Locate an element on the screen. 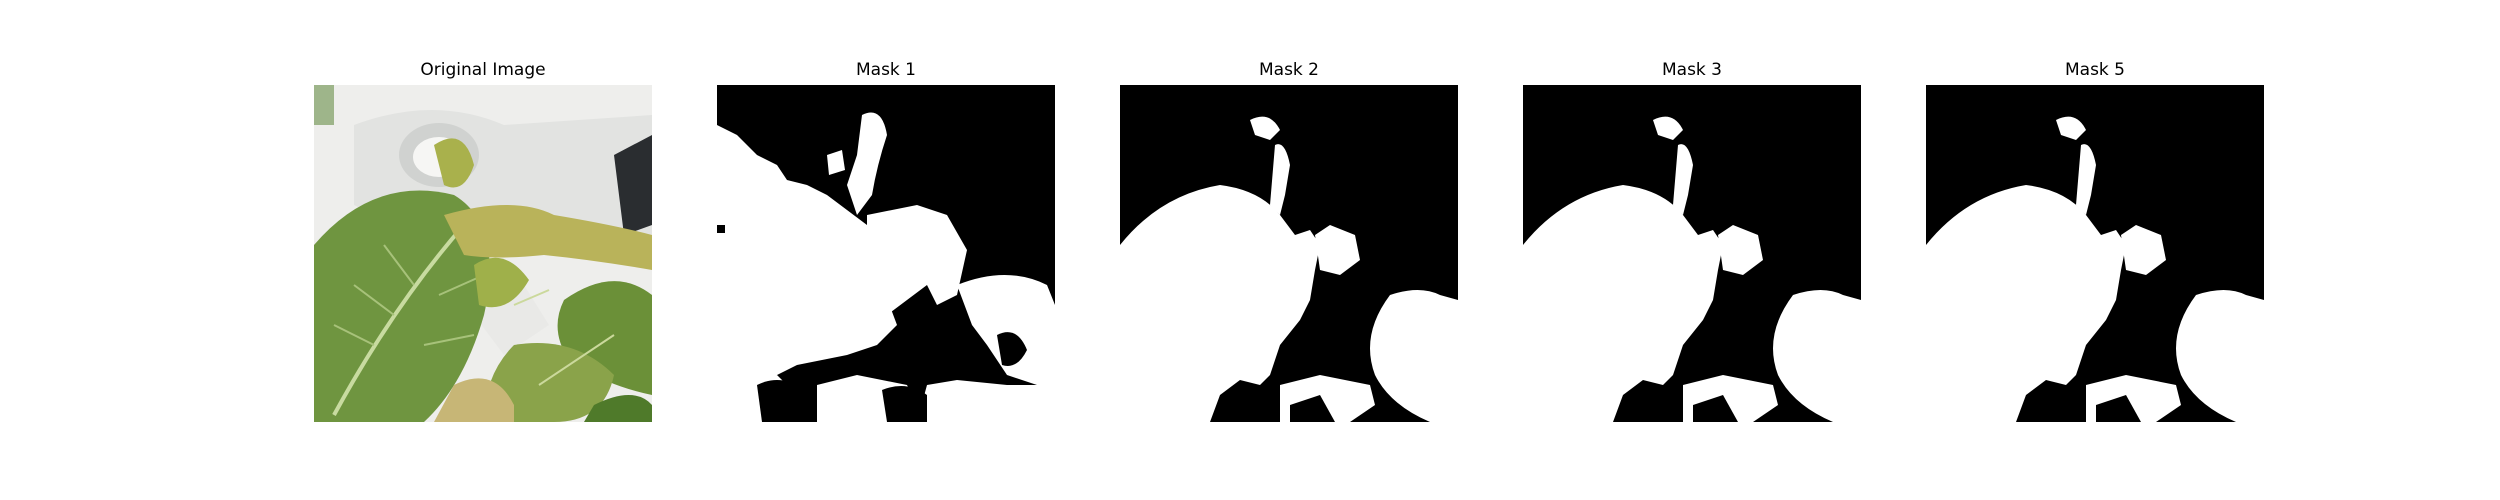 Image resolution: width=2500 pixels, height=500 pixels. mask-5-image is located at coordinates (2095, 253).